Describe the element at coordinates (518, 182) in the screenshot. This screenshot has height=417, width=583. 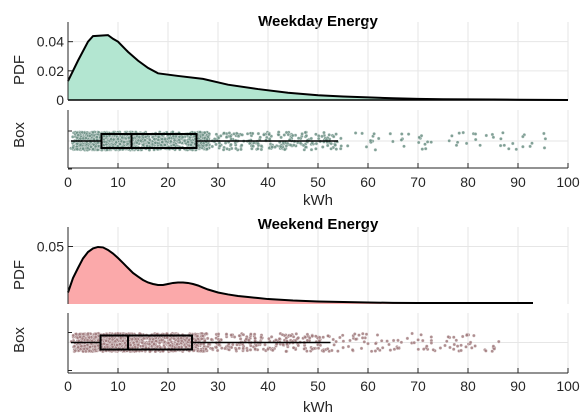
I see `x-tick-label: 90` at that location.